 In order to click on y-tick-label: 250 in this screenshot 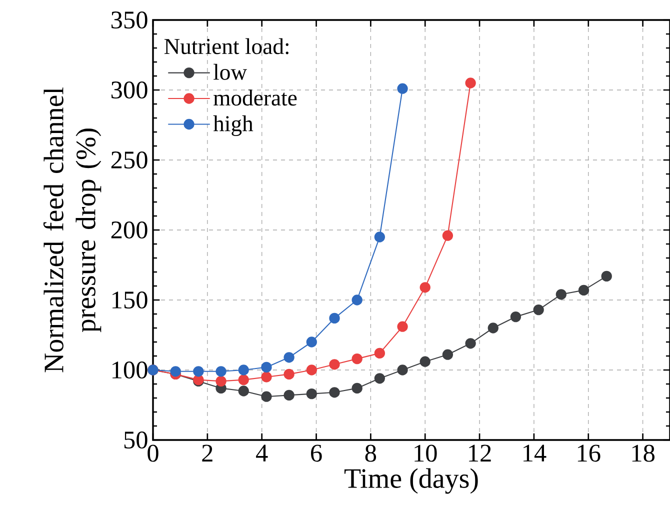, I will do `click(129, 160)`.